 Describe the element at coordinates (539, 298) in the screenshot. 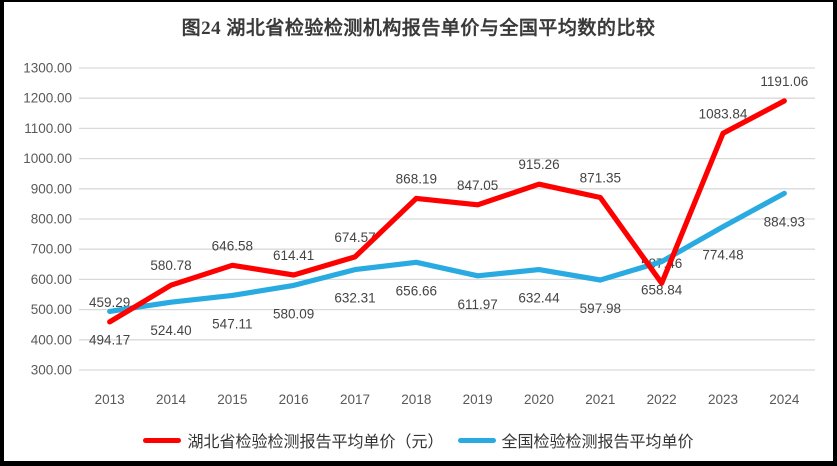

I see `data-label: 632.44` at that location.